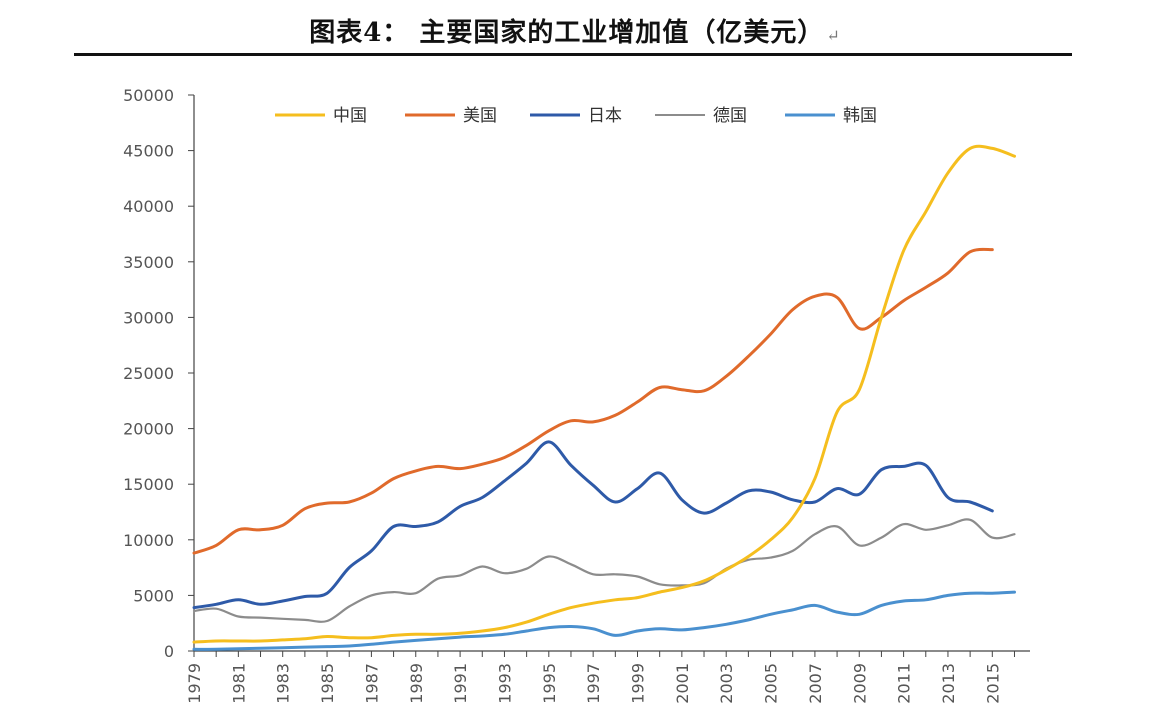 Image resolution: width=1150 pixels, height=726 pixels. Describe the element at coordinates (833, 35) in the screenshot. I see `return-mark-icon: ↵` at that location.